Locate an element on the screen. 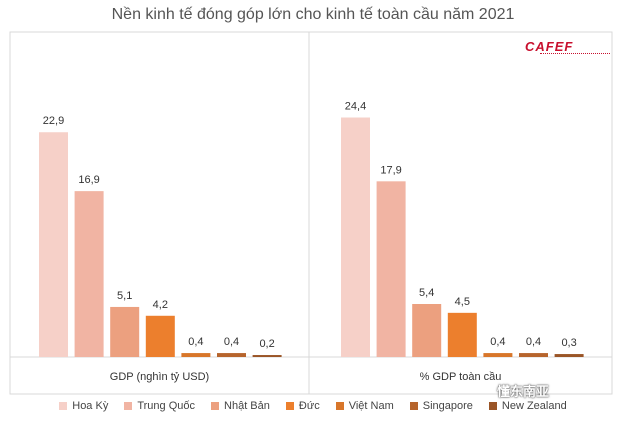  data-label: 4,5 is located at coordinates (462, 302).